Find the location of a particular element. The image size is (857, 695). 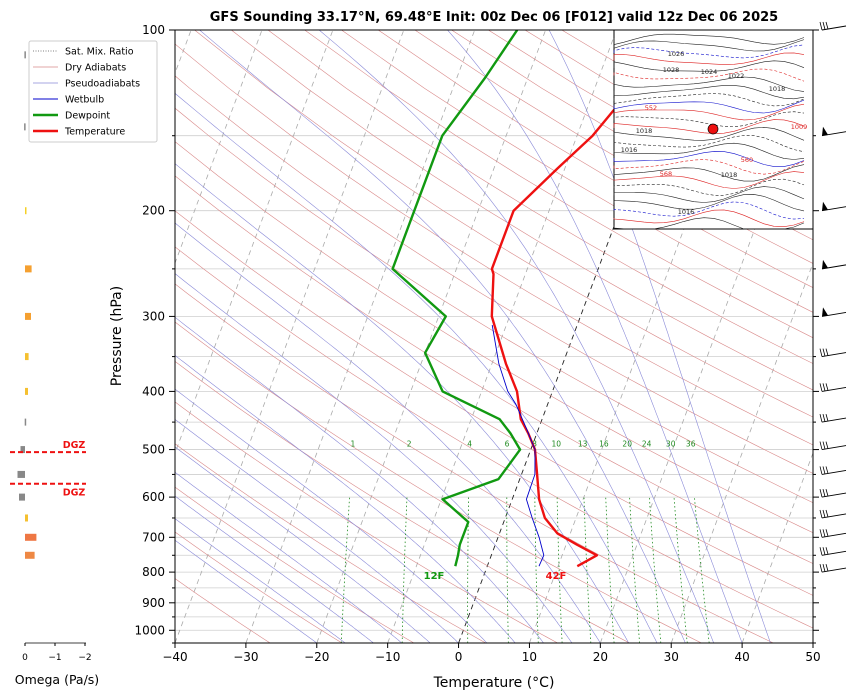

omega-tick-label: −1 is located at coordinates (54, 658).